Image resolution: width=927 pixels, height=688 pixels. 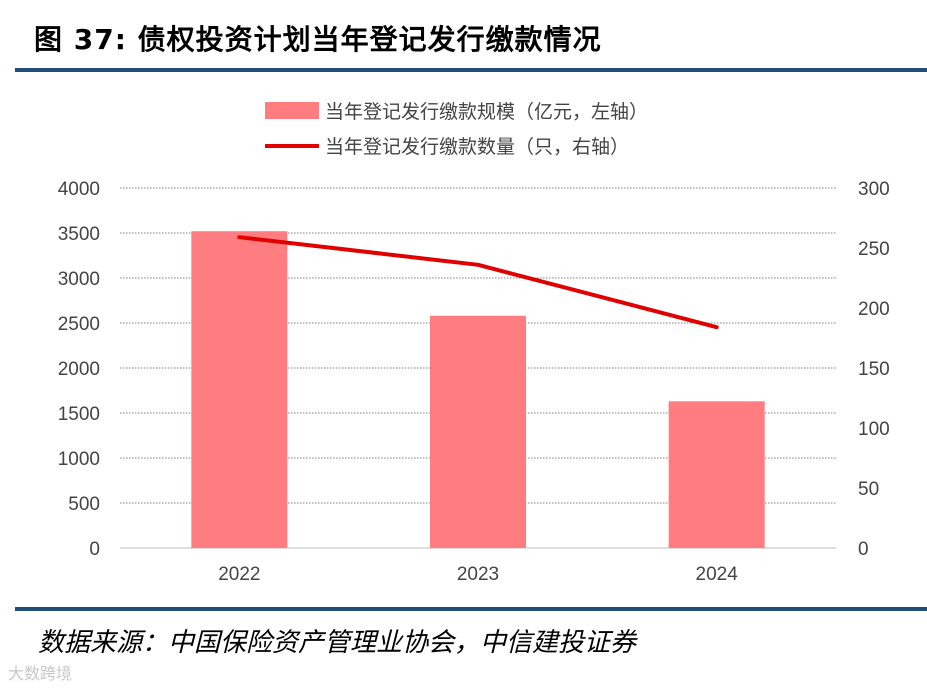 I want to click on right-tick-label: 150, so click(x=874, y=369).